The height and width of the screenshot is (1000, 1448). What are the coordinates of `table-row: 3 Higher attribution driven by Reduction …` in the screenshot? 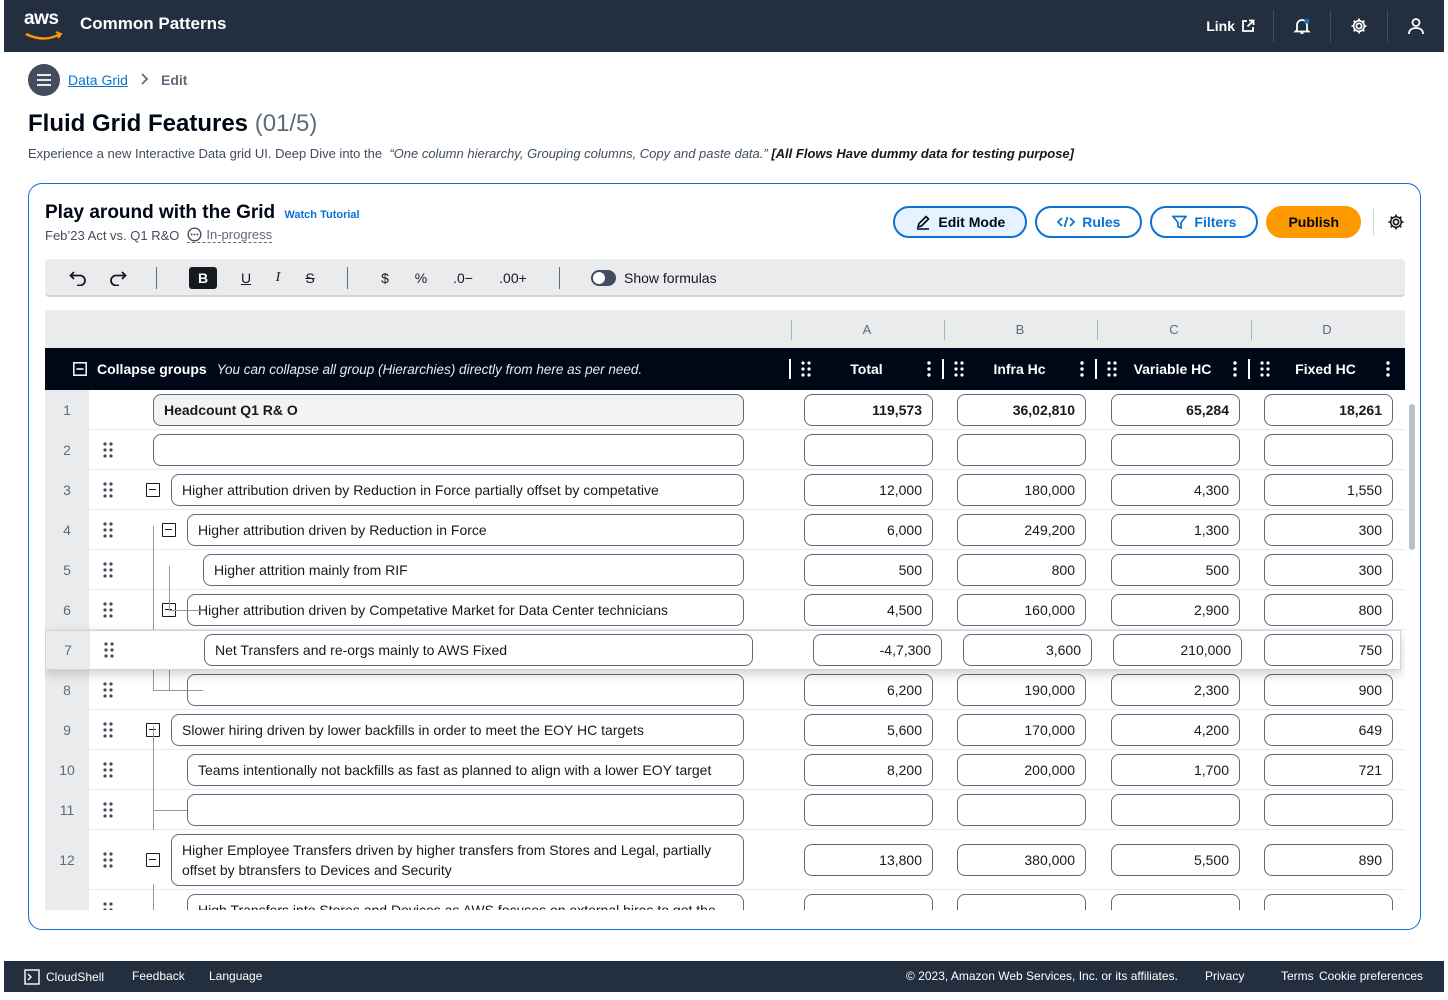 It's located at (725, 490).